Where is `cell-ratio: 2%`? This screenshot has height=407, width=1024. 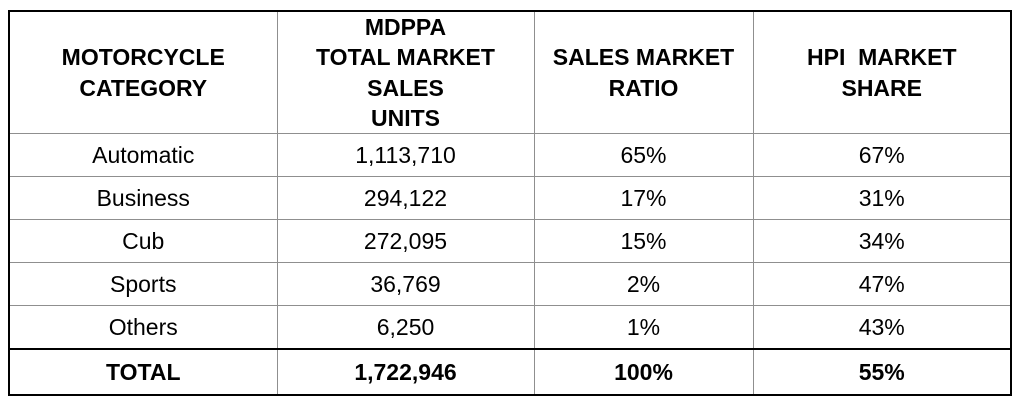
cell-ratio: 2% is located at coordinates (643, 284).